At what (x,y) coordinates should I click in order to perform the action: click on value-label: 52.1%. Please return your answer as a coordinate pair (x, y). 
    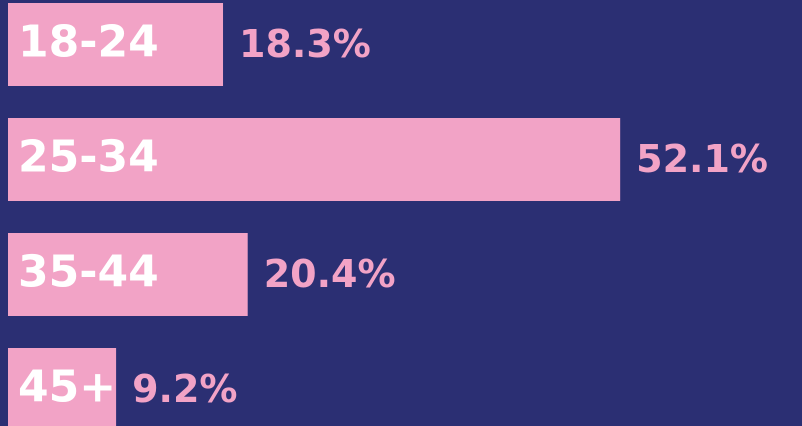
    Looking at the image, I should click on (702, 159).